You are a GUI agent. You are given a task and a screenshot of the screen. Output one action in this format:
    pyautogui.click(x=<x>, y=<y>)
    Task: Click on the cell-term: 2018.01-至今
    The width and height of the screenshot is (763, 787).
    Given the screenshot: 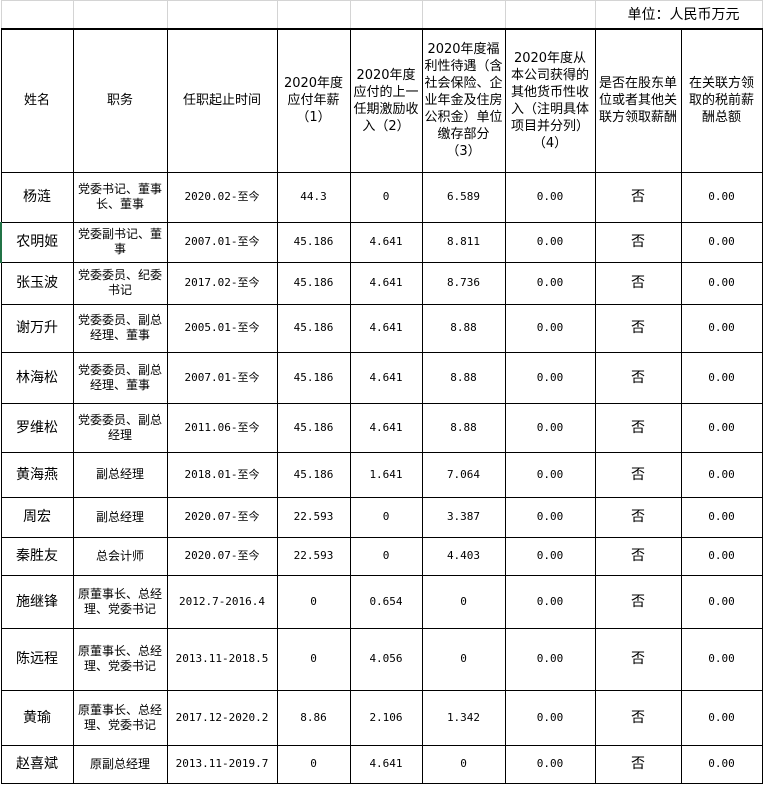 What is the action you would take?
    pyautogui.click(x=222, y=474)
    